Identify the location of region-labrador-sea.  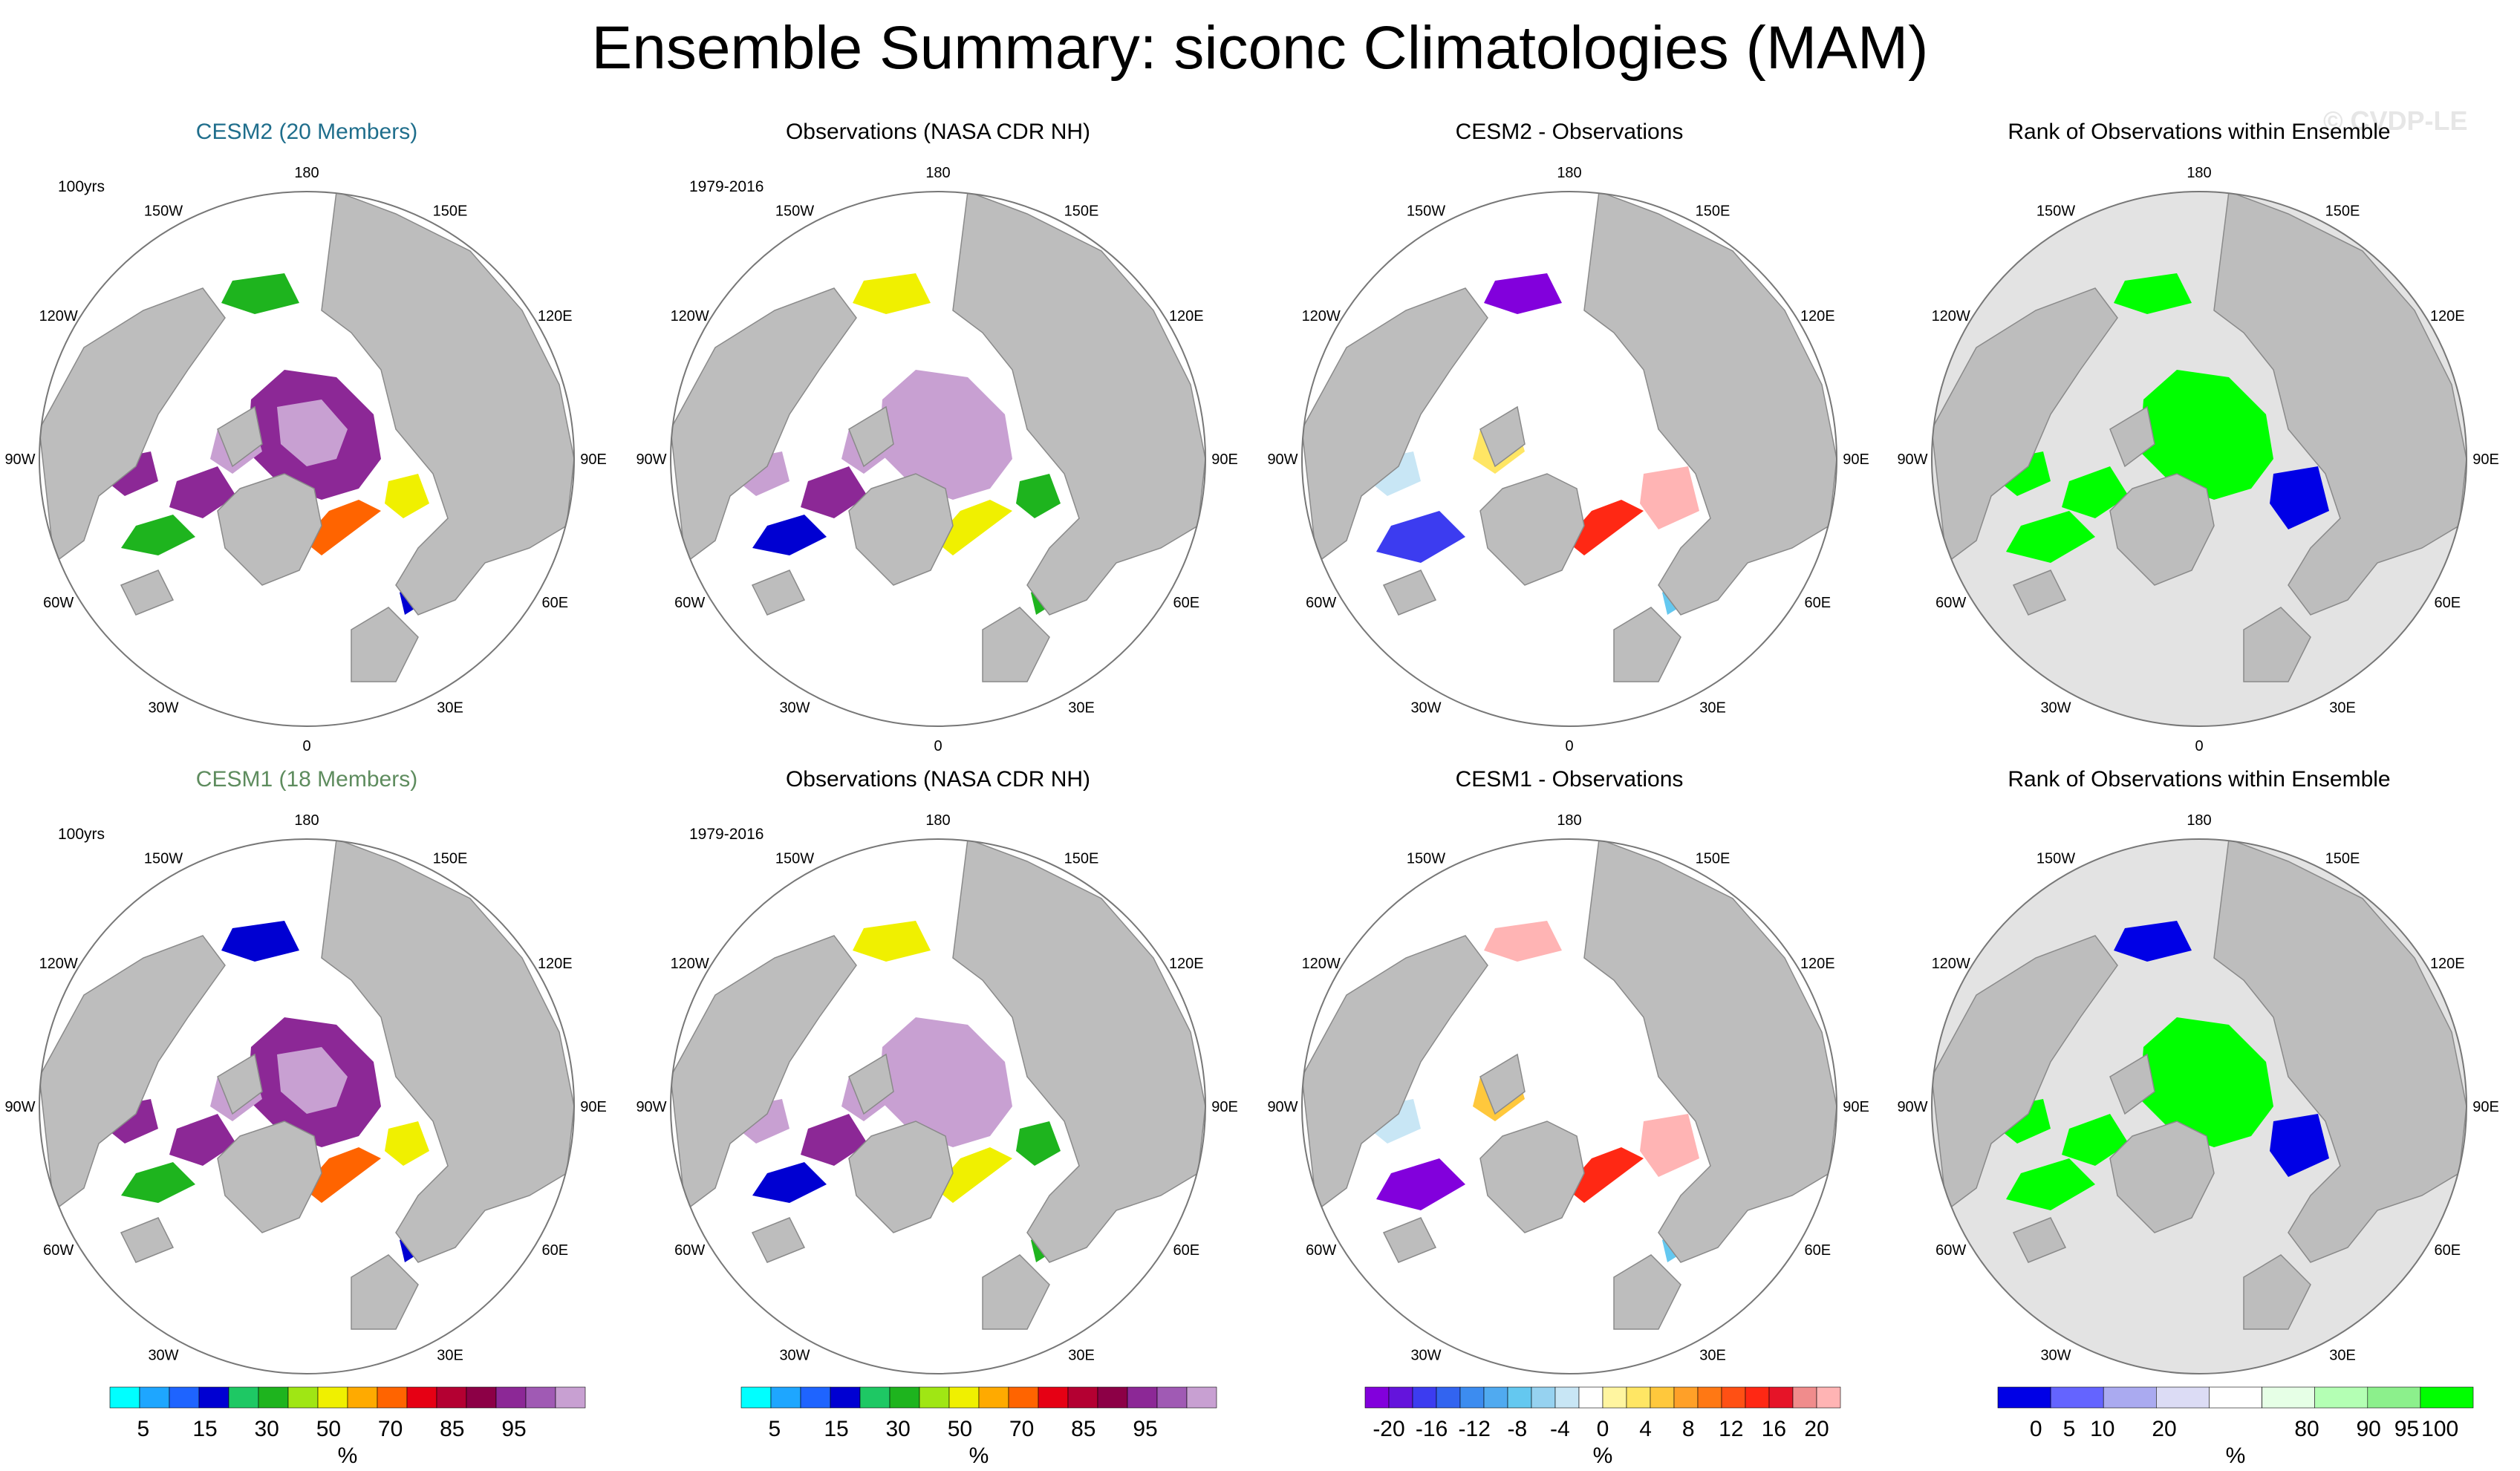
(2051, 537).